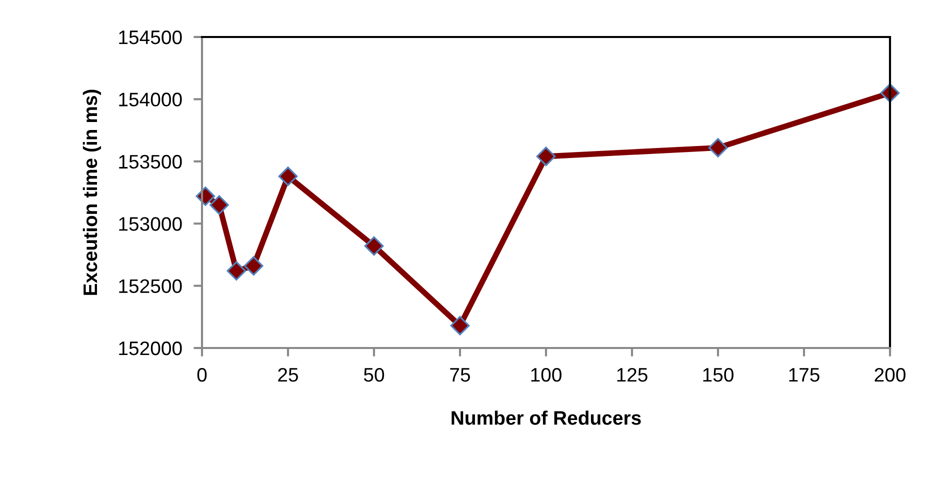 The height and width of the screenshot is (487, 930). Describe the element at coordinates (804, 375) in the screenshot. I see `x-tick-label: 175` at that location.